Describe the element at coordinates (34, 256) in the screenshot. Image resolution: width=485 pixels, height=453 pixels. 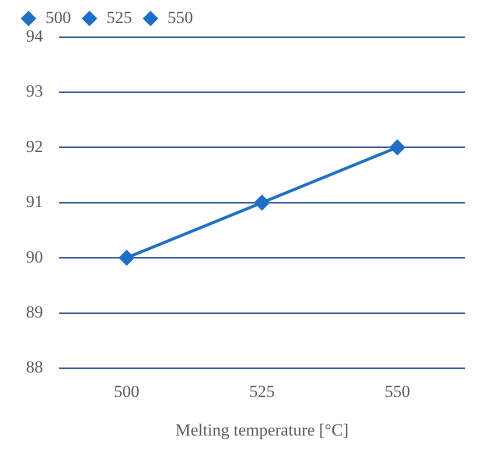
I see `y-tick-label: 90` at that location.